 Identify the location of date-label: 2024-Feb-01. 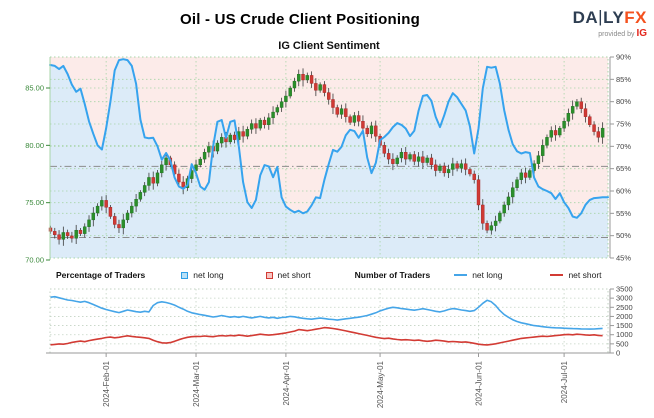
(106, 383).